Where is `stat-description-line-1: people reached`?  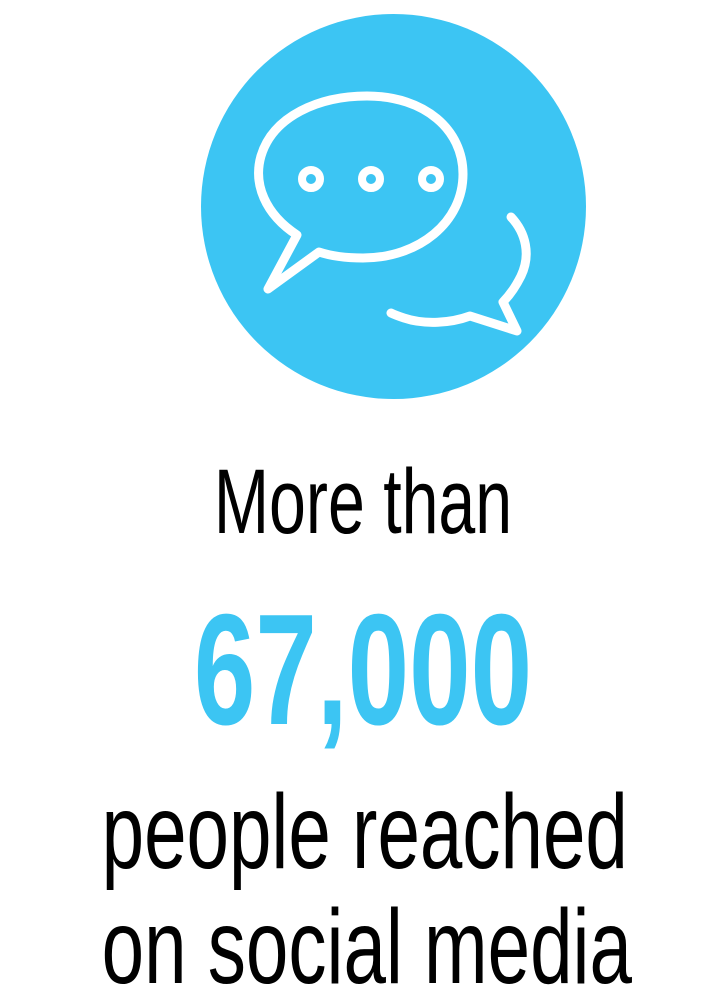
stat-description-line-1: people reached is located at coordinates (364, 832).